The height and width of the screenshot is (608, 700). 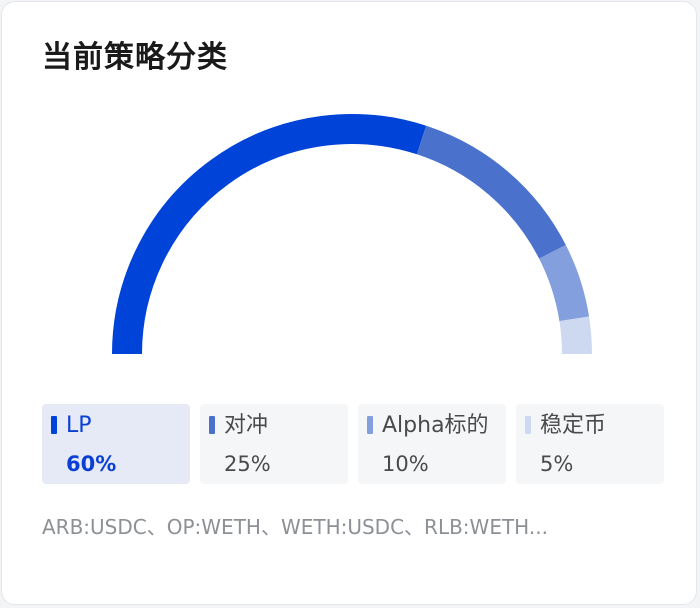 I want to click on legend-label-alpha: Alpha标的, so click(x=435, y=425).